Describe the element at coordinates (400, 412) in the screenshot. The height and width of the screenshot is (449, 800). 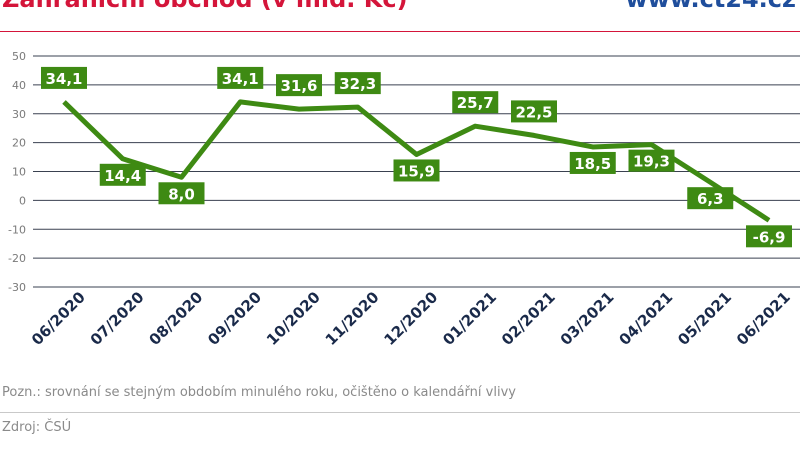
I see `footer-divider` at that location.